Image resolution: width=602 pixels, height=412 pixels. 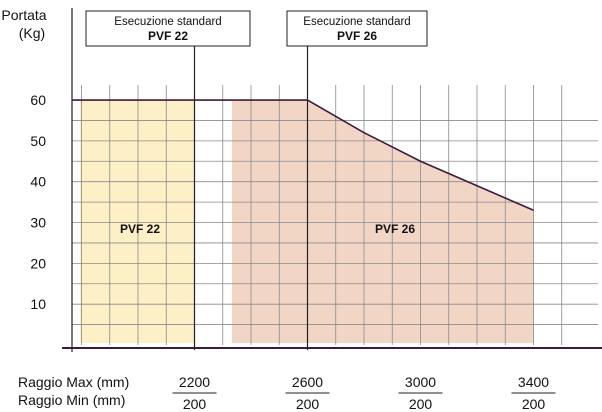 I want to click on y-axis-unit: (Kg), so click(x=32, y=33).